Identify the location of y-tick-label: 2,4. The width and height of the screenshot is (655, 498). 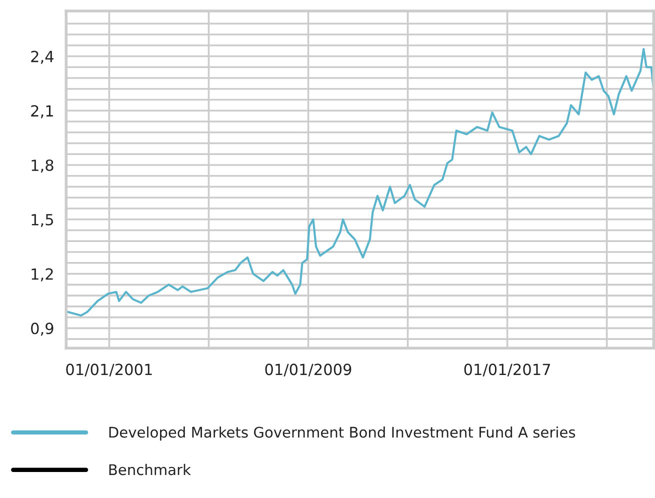
(42, 57).